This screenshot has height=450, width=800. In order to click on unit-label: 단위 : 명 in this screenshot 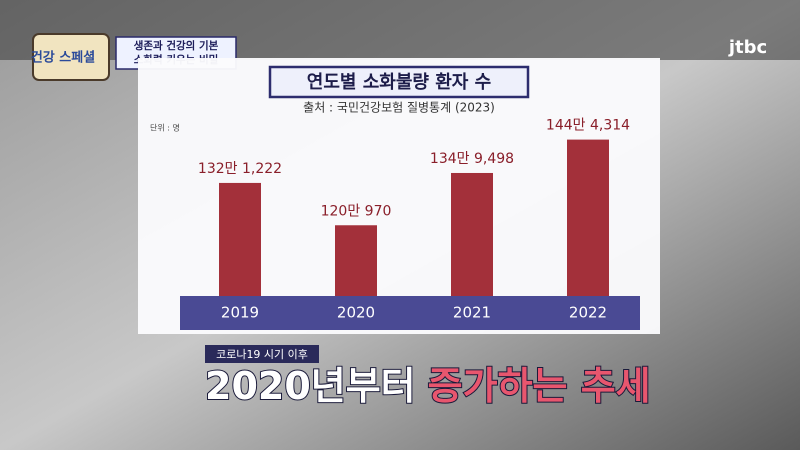, I will do `click(165, 128)`.